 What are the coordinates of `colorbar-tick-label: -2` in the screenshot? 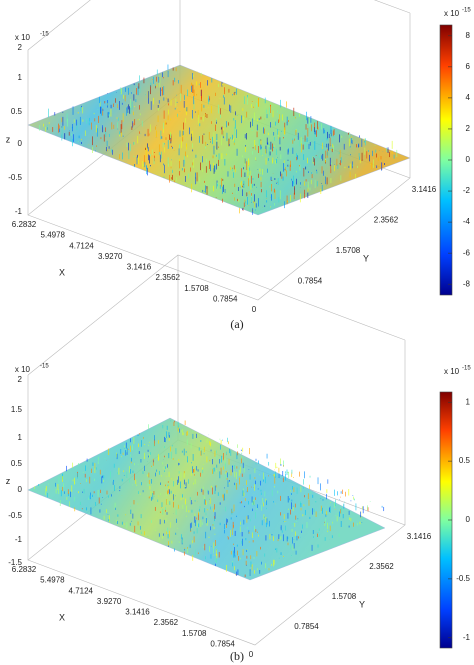 It's located at (467, 190).